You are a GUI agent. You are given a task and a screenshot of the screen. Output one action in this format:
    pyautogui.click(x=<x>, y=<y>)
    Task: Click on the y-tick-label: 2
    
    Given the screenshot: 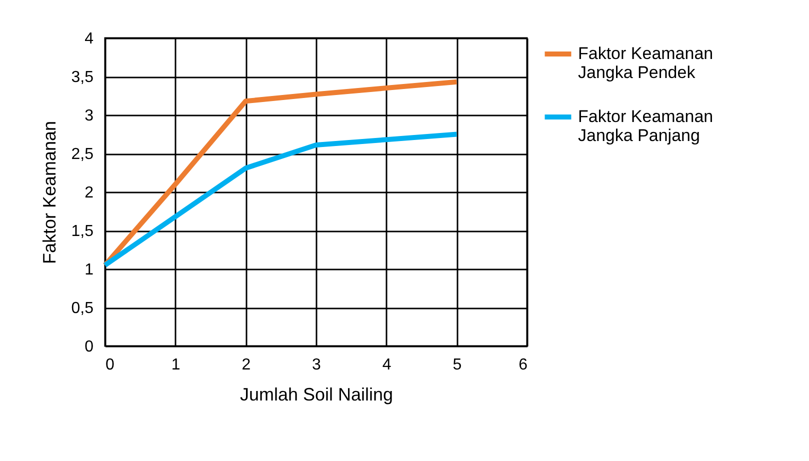 What is the action you would take?
    pyautogui.click(x=89, y=193)
    